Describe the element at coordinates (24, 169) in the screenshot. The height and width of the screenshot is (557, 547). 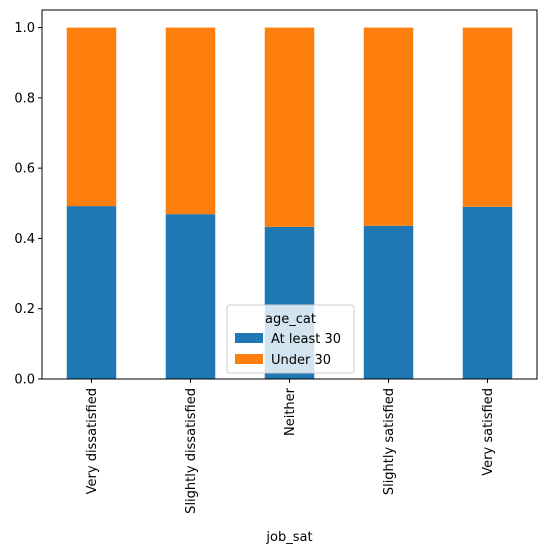
I see `y-tick-label: 0.6` at that location.